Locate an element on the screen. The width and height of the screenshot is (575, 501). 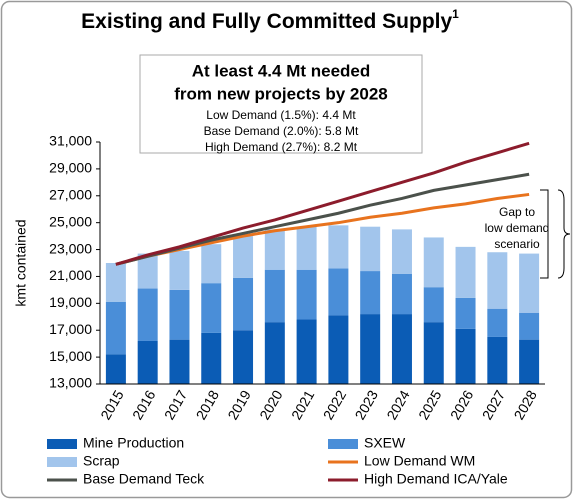
y-axis-label: kmt contained is located at coordinates (21, 262).